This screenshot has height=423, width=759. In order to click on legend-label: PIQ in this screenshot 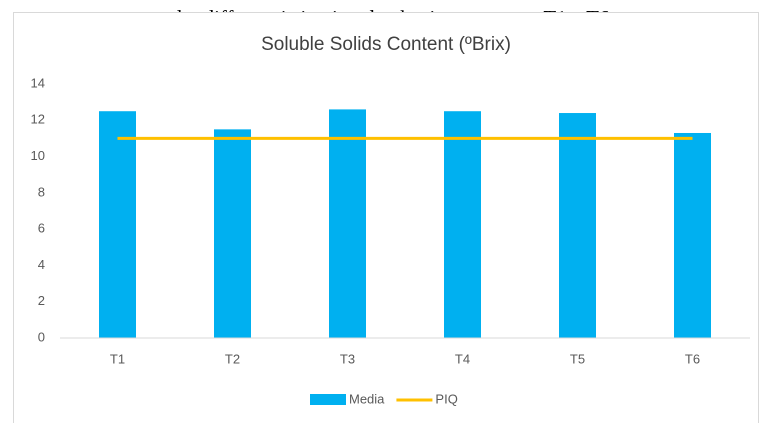, I will do `click(446, 398)`.